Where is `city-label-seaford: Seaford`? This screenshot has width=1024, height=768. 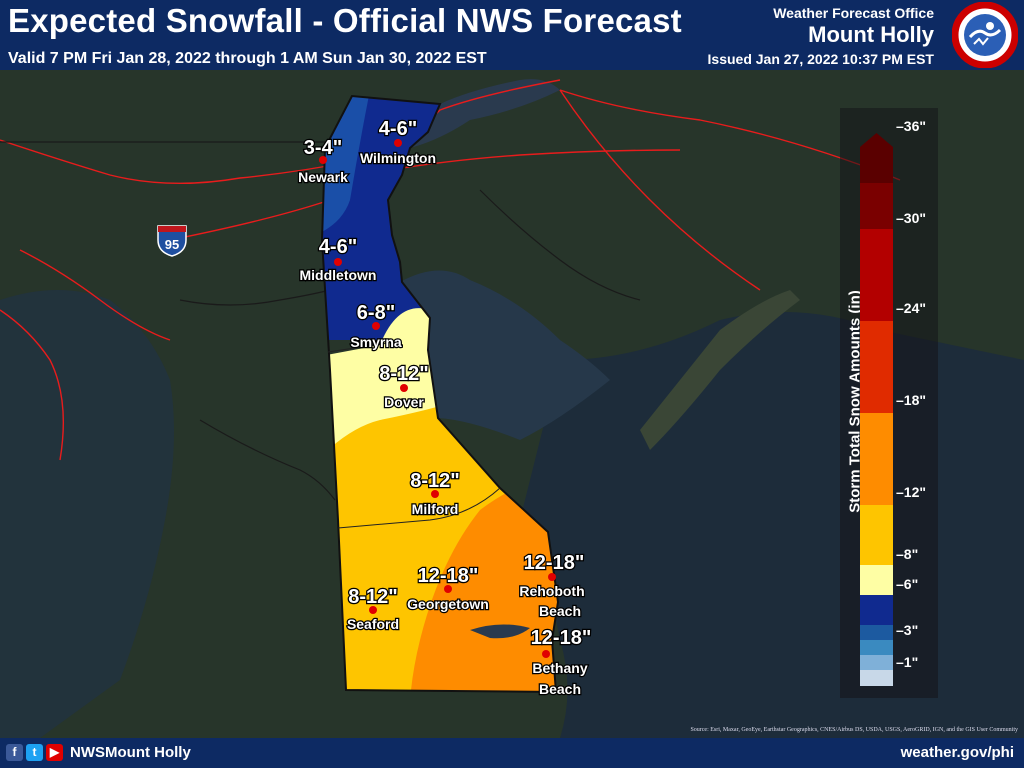 city-label-seaford: Seaford is located at coordinates (373, 624).